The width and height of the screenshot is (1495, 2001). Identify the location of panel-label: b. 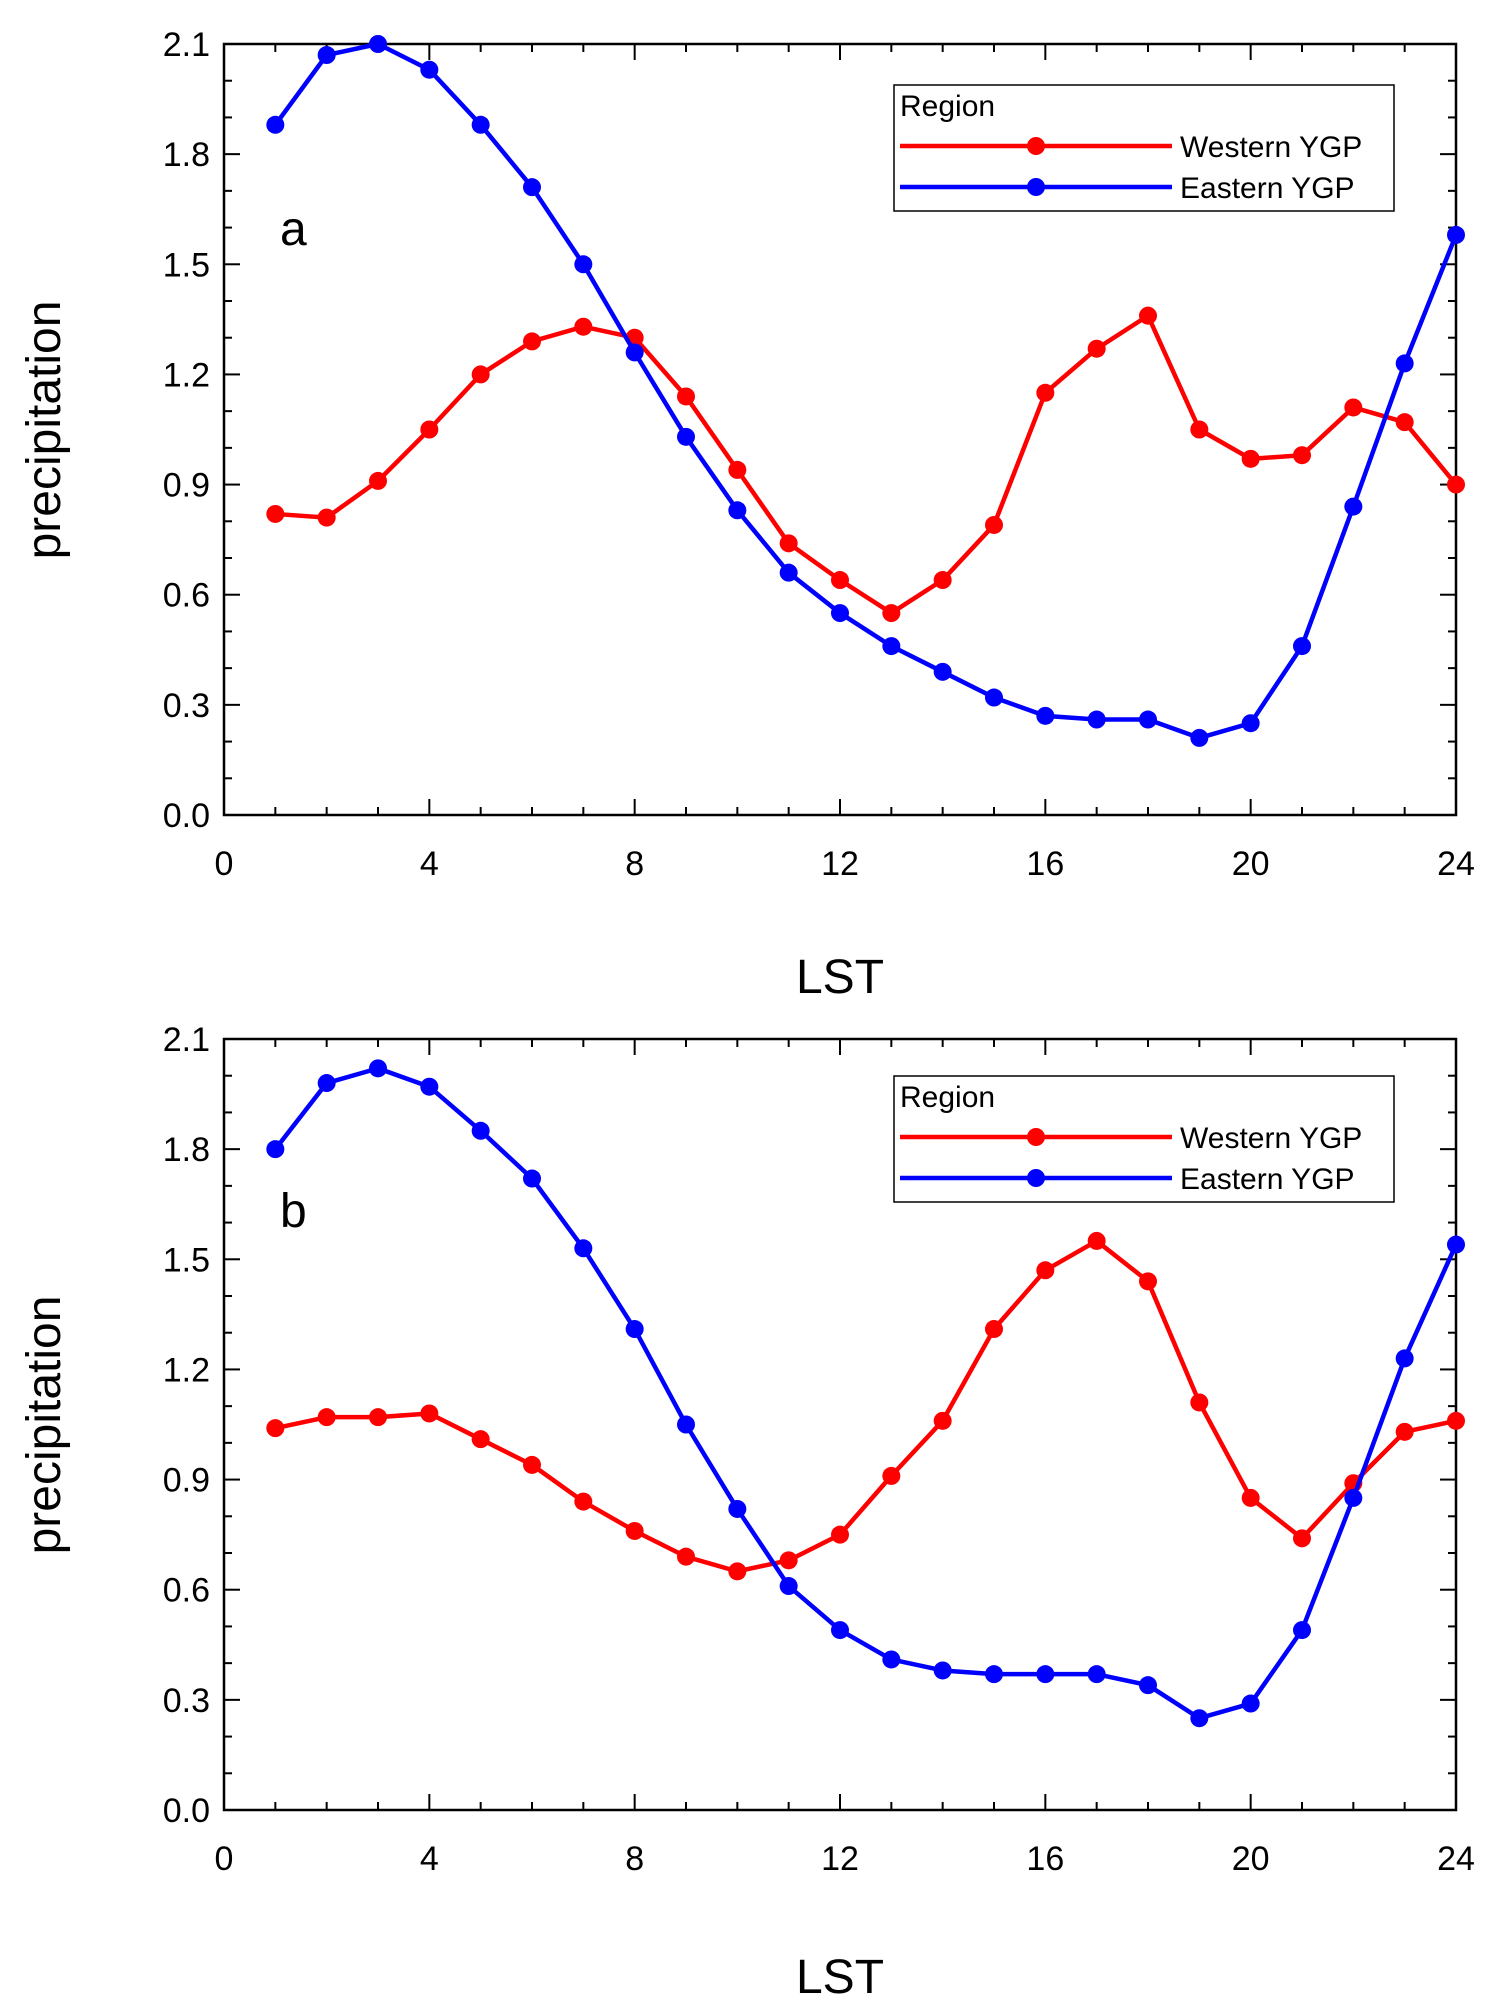
(293, 1211).